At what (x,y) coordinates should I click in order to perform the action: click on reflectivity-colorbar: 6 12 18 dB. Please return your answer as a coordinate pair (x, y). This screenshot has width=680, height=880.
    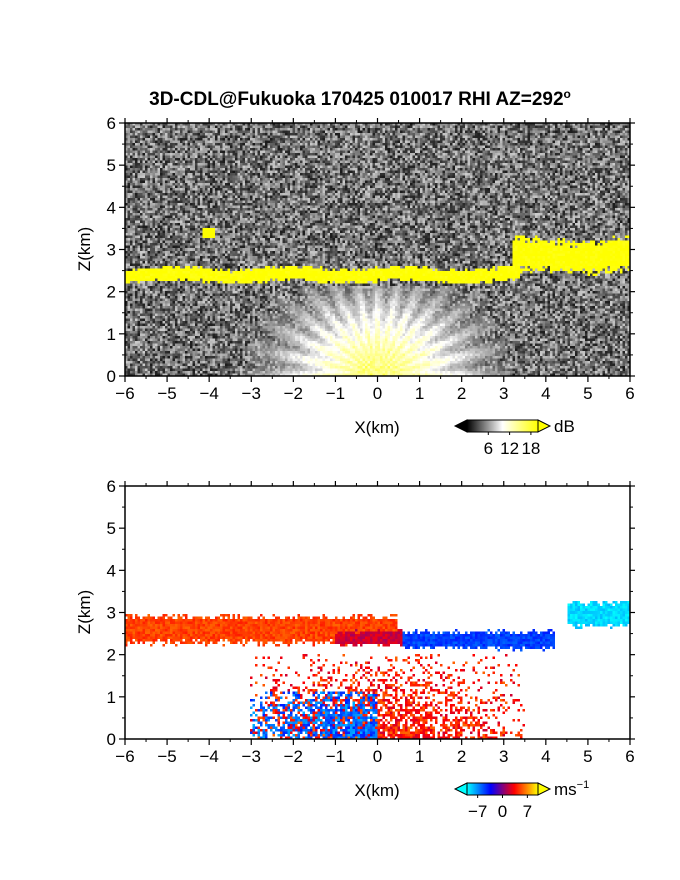
    Looking at the image, I should click on (514, 437).